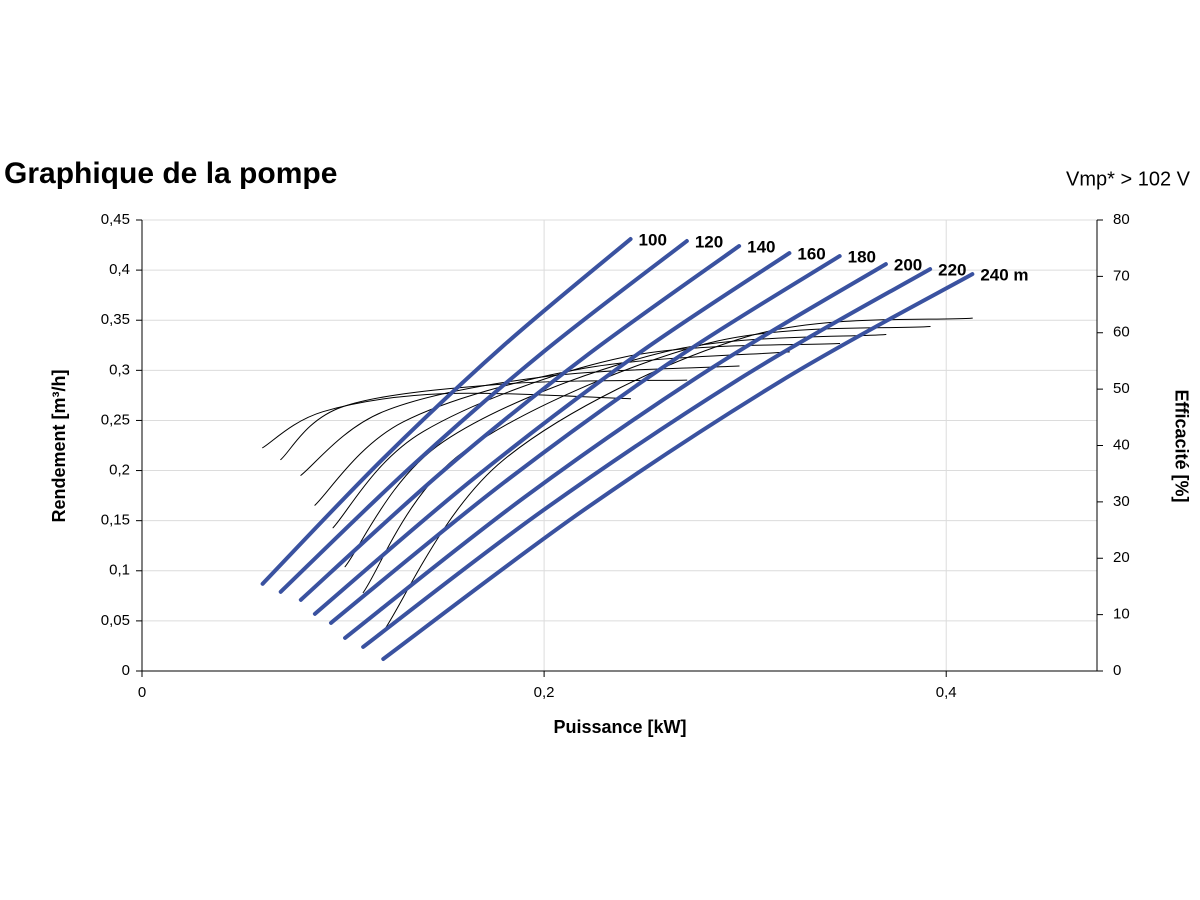 The image size is (1200, 900). I want to click on series-label: 220, so click(952, 270).